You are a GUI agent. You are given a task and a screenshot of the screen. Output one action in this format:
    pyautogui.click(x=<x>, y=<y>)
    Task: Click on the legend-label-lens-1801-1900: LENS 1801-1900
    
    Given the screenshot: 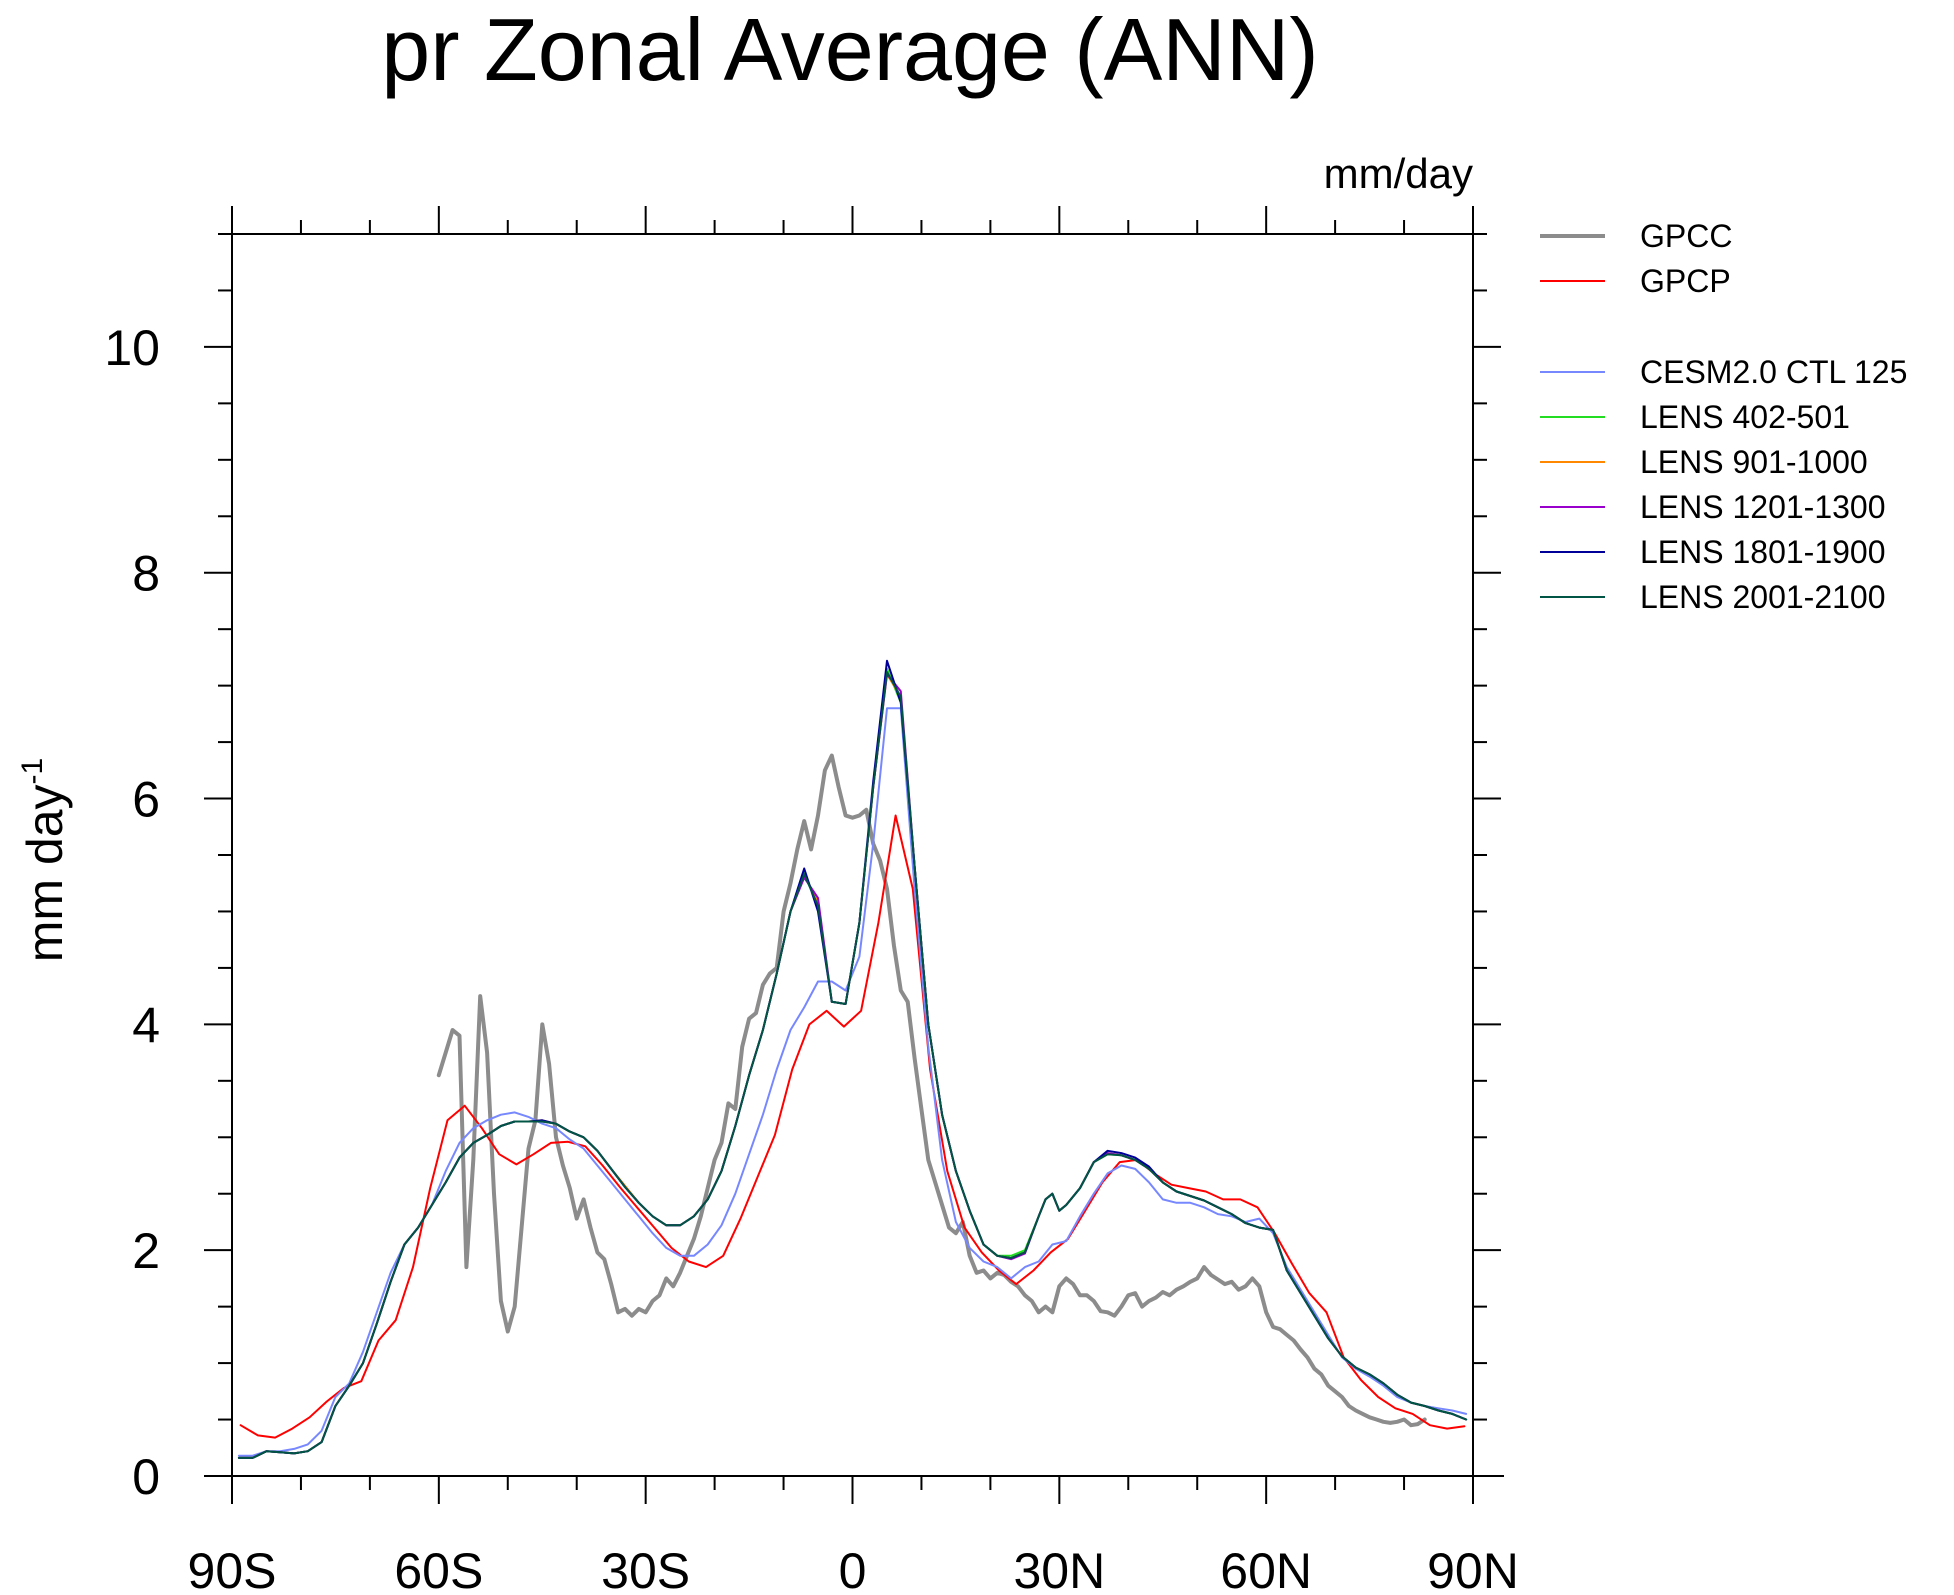 What is the action you would take?
    pyautogui.click(x=1763, y=552)
    